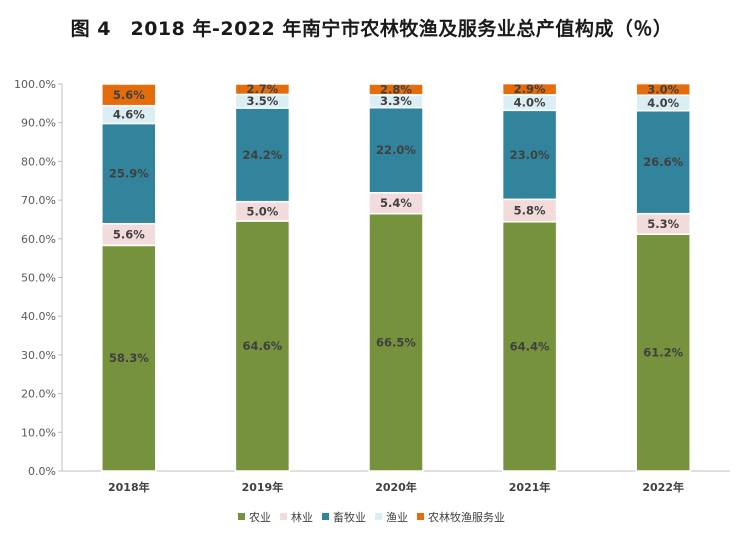  I want to click on x-tick-label: 2020年, so click(396, 487).